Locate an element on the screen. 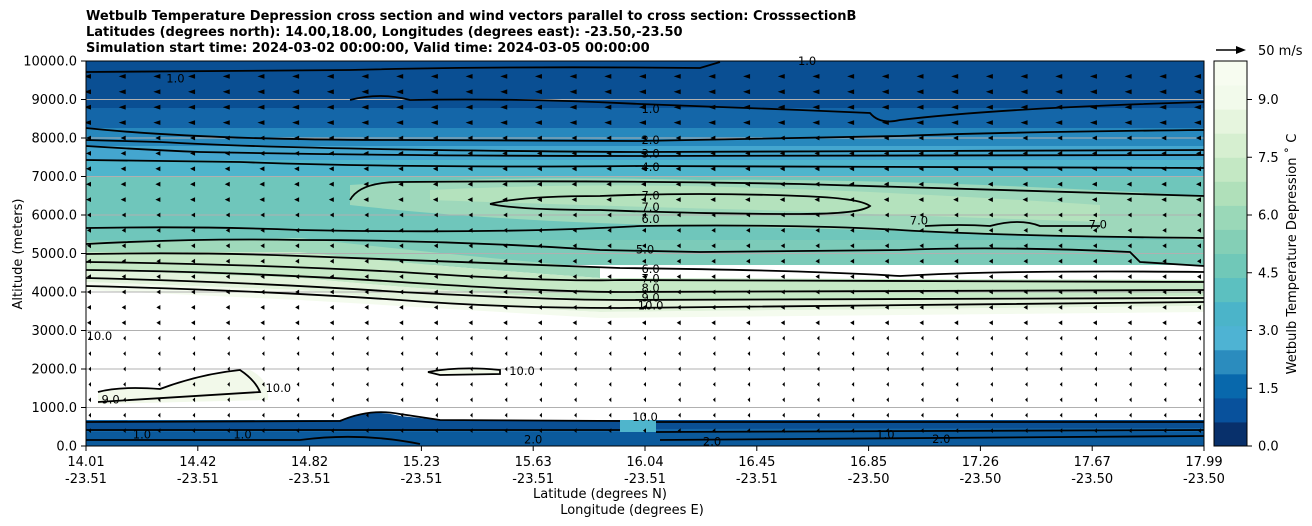 The height and width of the screenshot is (526, 1312). x-tick-label-lat: 14.01 is located at coordinates (85, 462).